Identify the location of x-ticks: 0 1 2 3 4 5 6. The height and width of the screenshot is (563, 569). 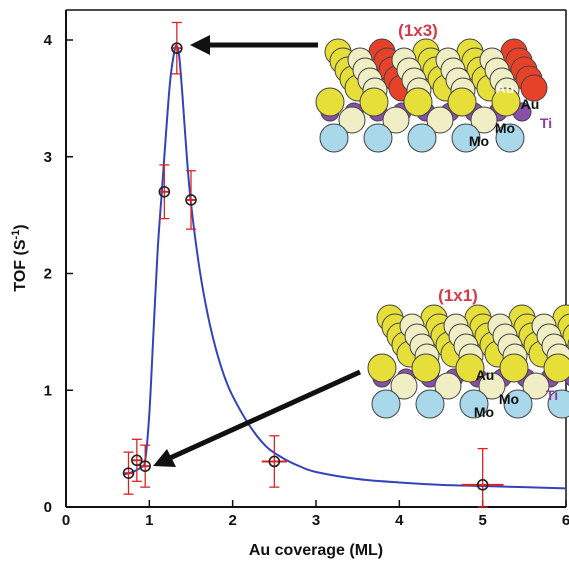
(315, 514).